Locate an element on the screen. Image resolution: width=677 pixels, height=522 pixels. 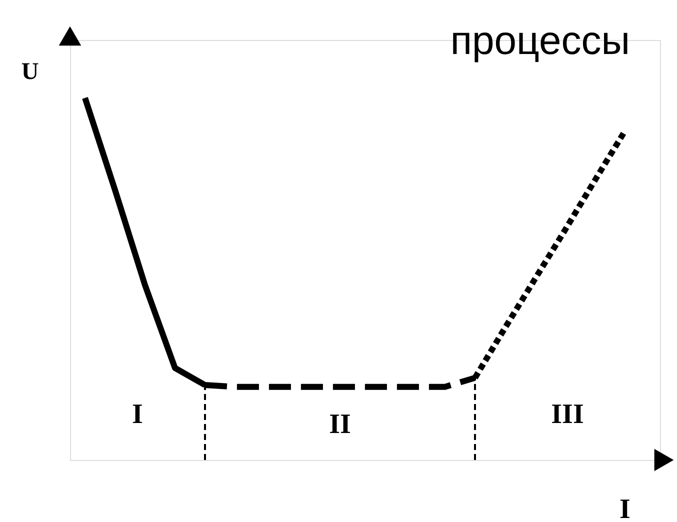
annotation: III is located at coordinates (567, 414).